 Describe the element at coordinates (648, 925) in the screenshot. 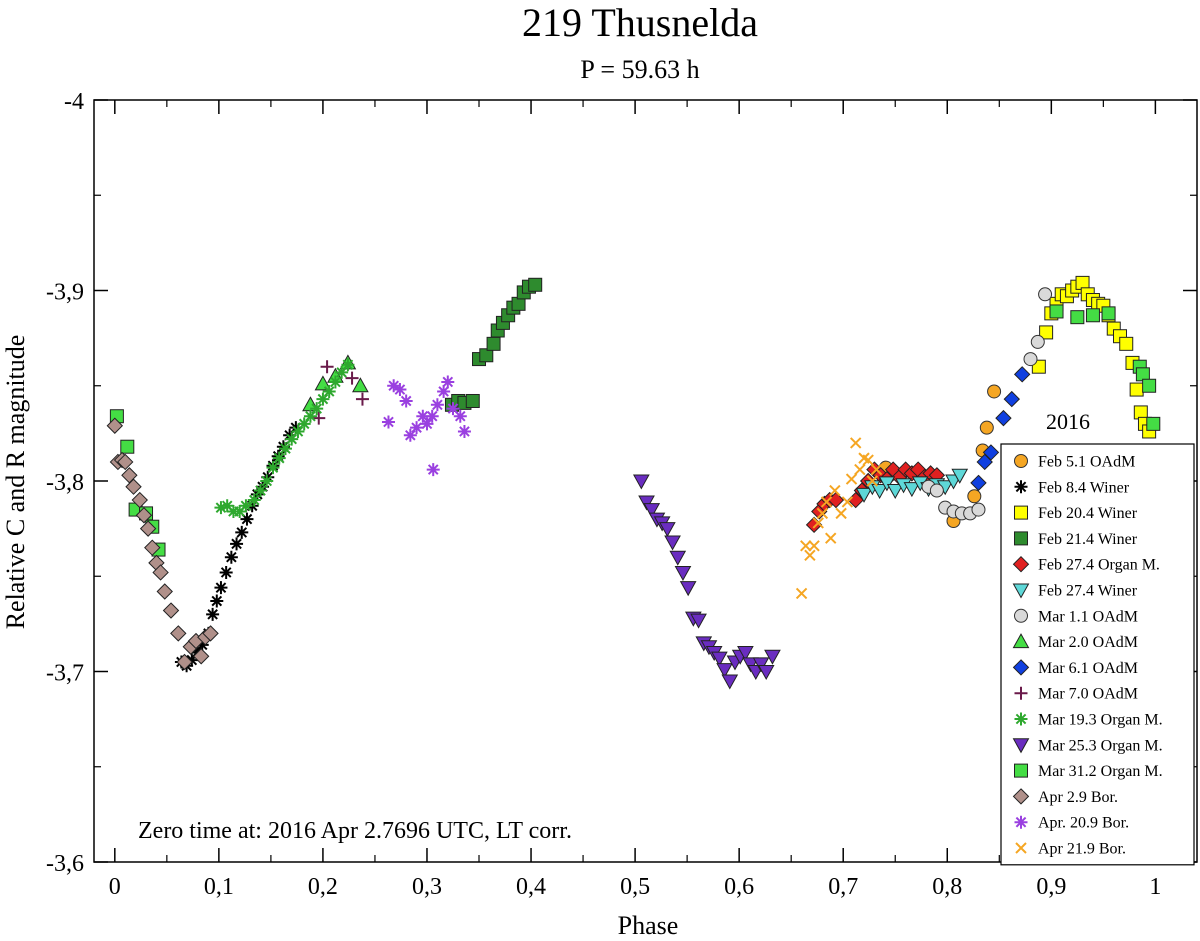

I see `x-axis-title: Phase` at that location.